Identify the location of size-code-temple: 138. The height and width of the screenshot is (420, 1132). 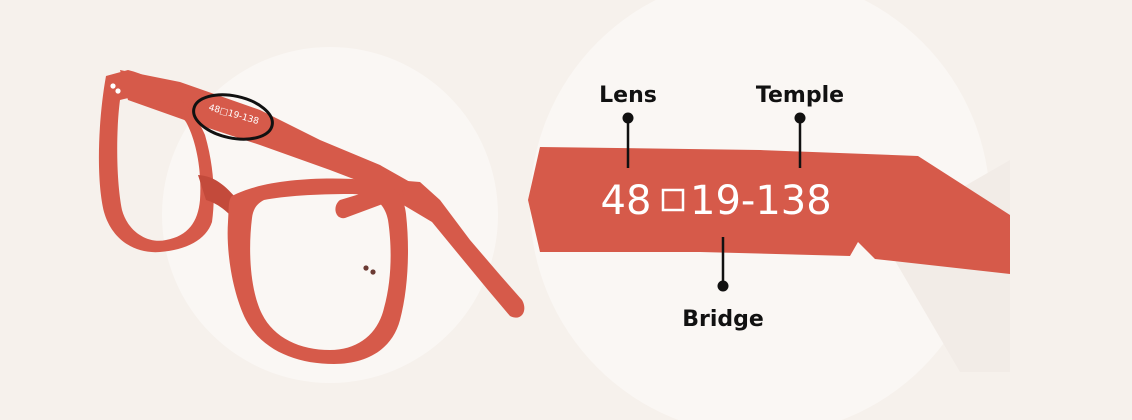
(793, 201).